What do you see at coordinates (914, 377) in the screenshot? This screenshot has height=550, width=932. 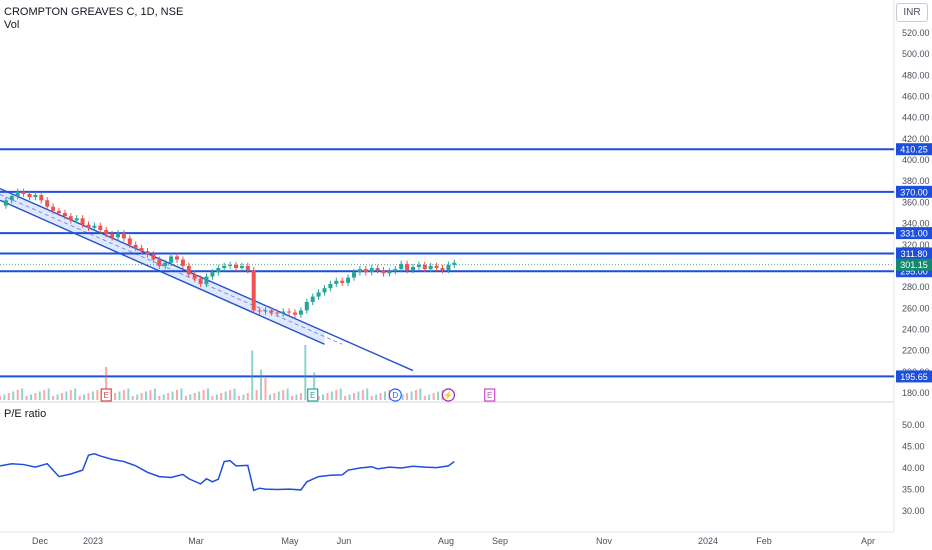 I see `level-label: 195.65` at bounding box center [914, 377].